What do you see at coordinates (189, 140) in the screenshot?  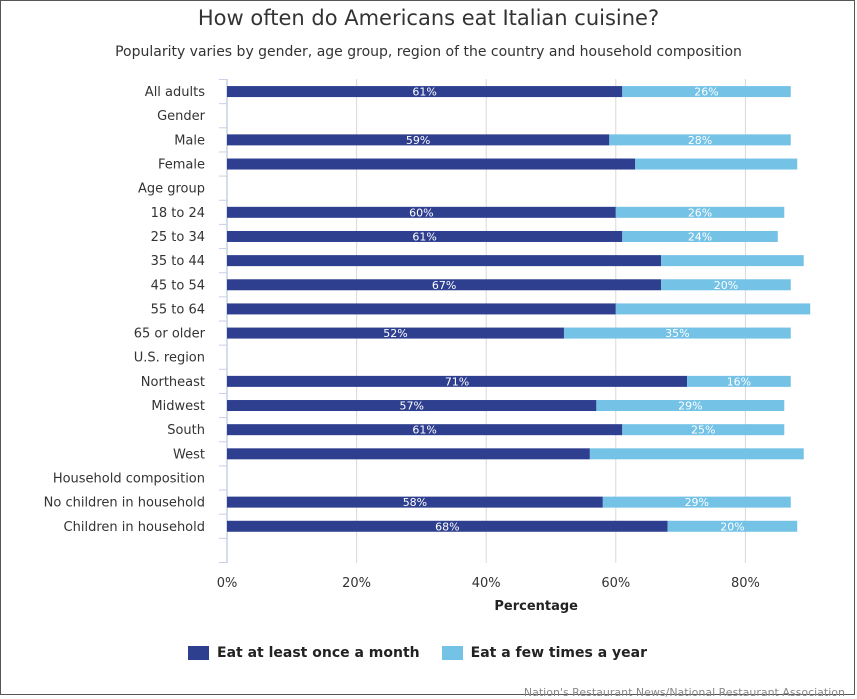 I see `category-label: Male` at bounding box center [189, 140].